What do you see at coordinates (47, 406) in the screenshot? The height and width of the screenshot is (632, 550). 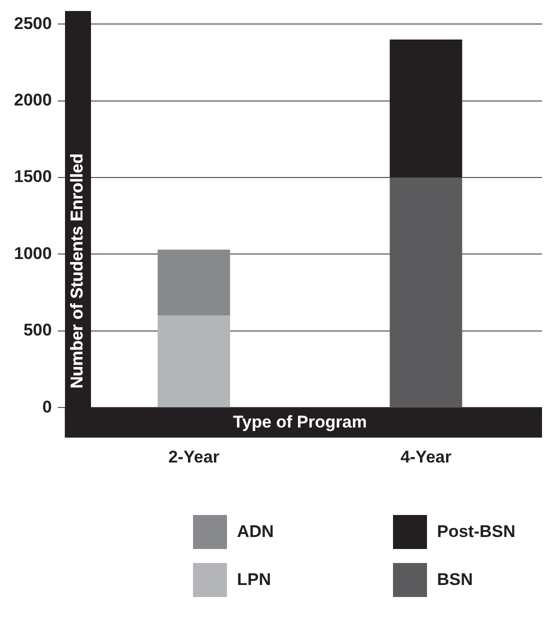 I see `y-tick-label: 0` at bounding box center [47, 406].